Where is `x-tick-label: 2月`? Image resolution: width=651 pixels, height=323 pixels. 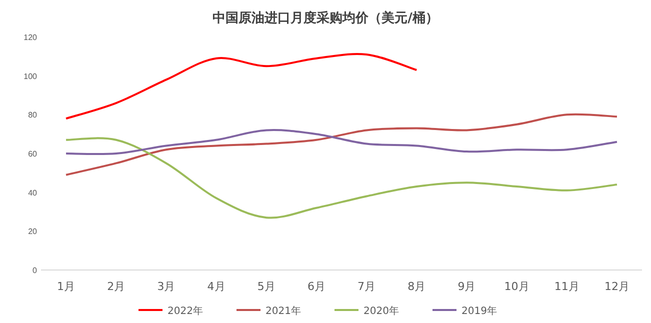 x-tick-label: 2月 is located at coordinates (116, 286).